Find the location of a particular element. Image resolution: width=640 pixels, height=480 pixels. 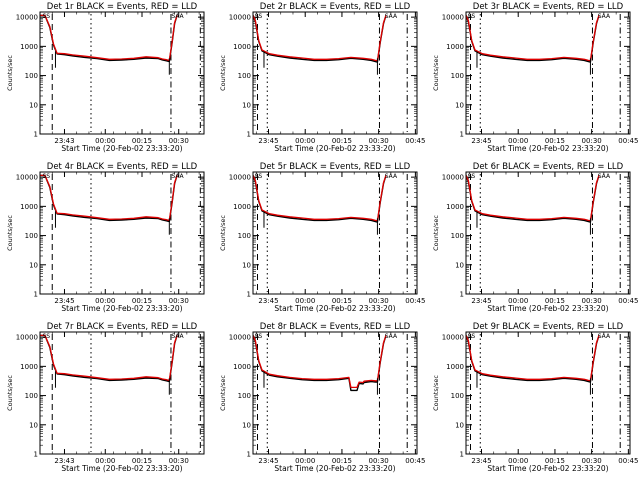

panel-title: Det 1r BLACK = Events, RED = LLD is located at coordinates (122, 7).